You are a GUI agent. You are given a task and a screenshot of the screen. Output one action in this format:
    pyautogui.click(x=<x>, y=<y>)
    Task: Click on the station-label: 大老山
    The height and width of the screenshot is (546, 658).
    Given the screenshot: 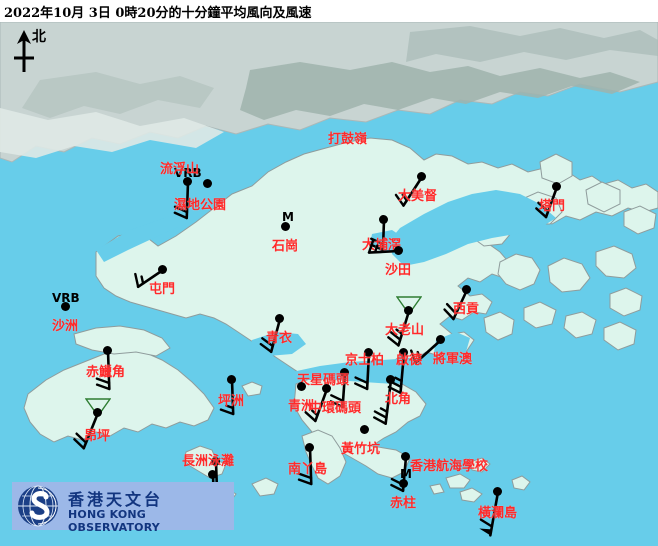 What is the action you would take?
    pyautogui.click(x=405, y=330)
    